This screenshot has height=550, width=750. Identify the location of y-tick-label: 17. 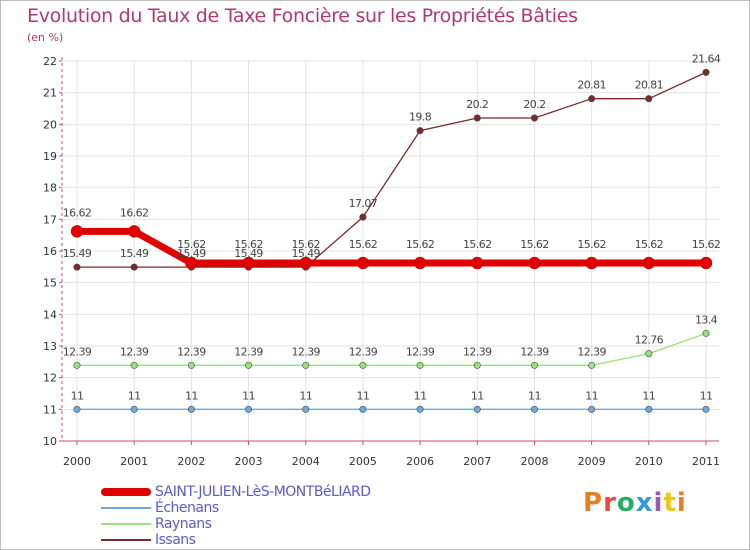
(50, 219).